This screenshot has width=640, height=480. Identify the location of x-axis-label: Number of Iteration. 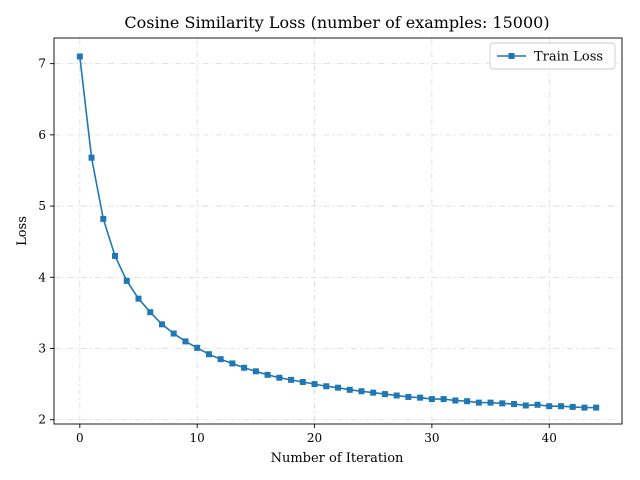
(337, 458).